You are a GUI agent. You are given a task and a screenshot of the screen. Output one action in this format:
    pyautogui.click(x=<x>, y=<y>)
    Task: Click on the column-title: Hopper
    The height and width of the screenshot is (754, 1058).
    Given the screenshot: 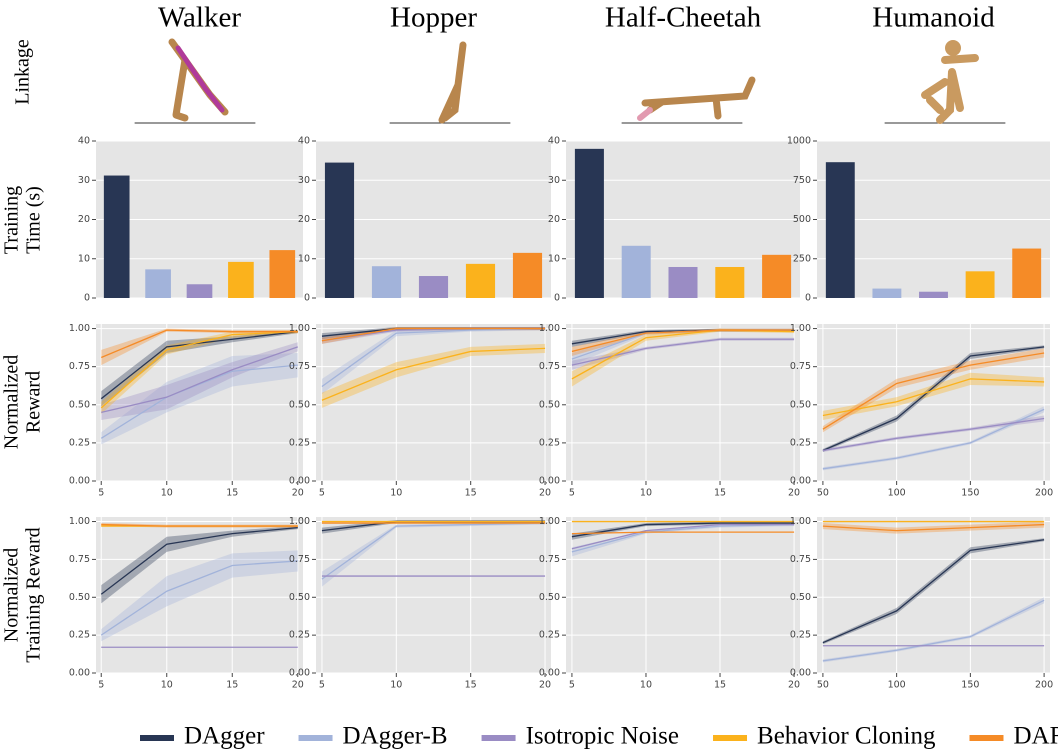 What is the action you would take?
    pyautogui.click(x=433, y=18)
    